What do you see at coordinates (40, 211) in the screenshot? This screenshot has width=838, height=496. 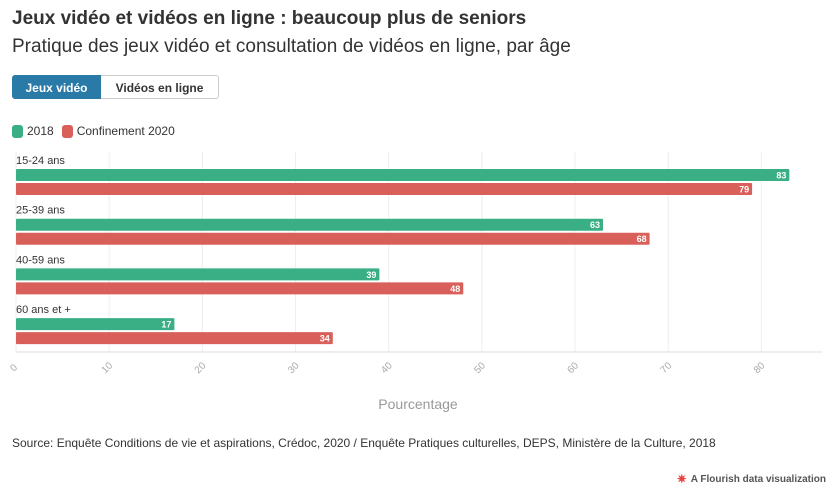 I see `category-label: 25-39 ans` at bounding box center [40, 211].